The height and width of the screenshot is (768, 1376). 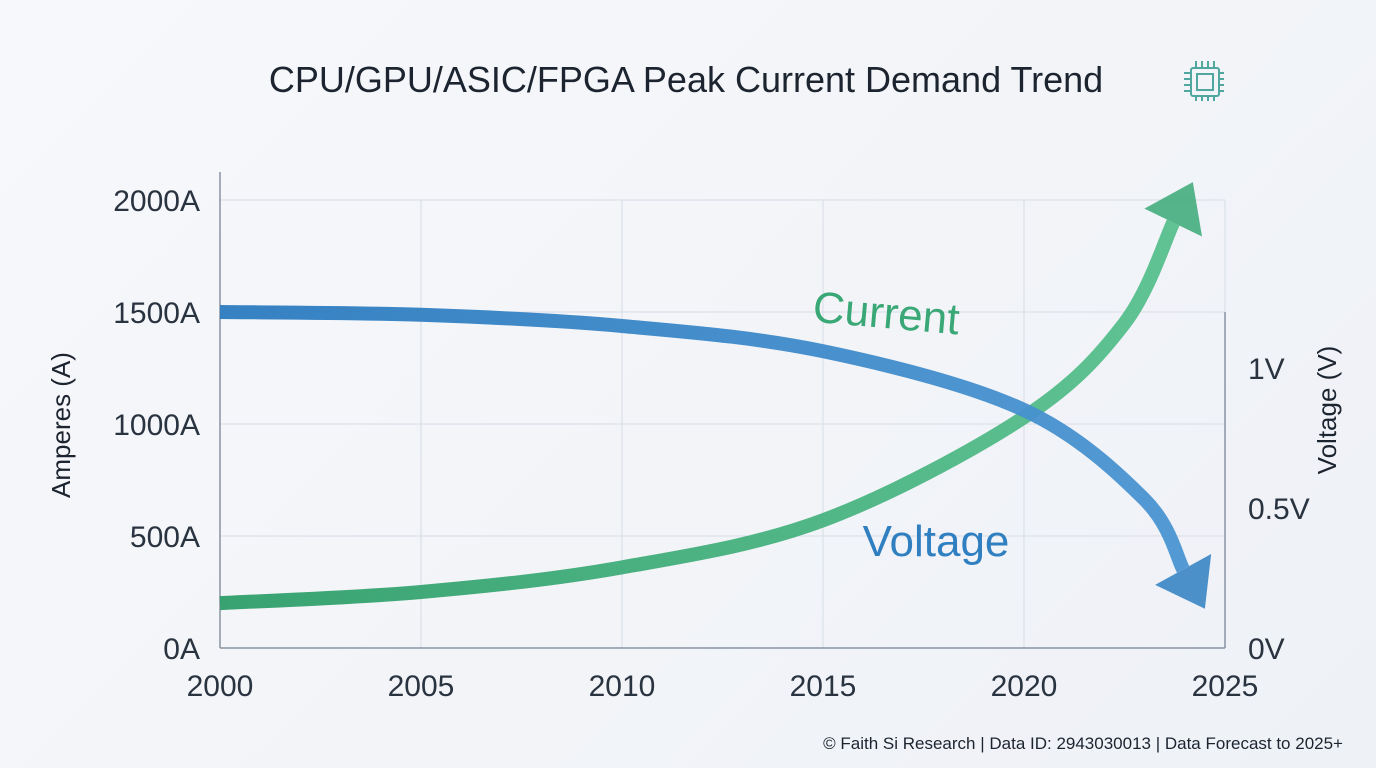 I want to click on series-label-current: Current, so click(x=886, y=314).